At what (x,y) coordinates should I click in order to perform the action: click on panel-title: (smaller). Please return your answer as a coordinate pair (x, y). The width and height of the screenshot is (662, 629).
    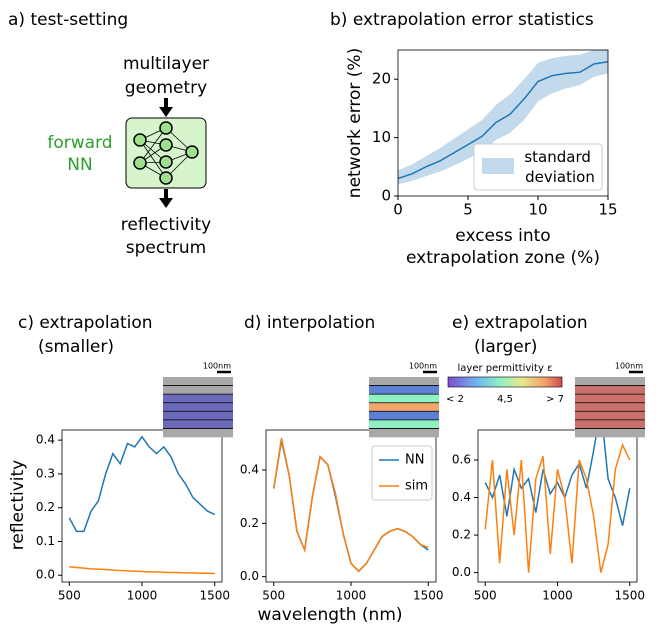
    Looking at the image, I should click on (76, 347).